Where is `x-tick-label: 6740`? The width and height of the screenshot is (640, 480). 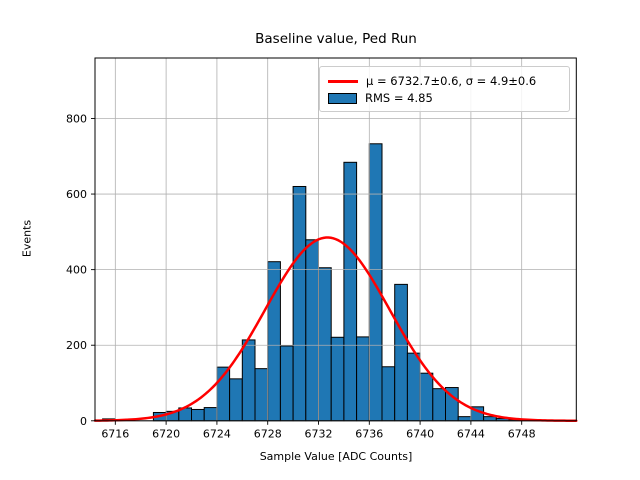 x-tick-label: 6740 is located at coordinates (420, 433).